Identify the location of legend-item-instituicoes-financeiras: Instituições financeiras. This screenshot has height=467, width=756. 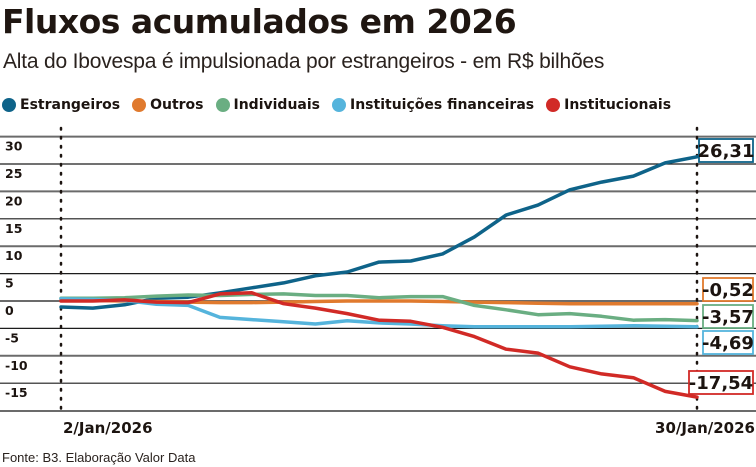
(433, 105).